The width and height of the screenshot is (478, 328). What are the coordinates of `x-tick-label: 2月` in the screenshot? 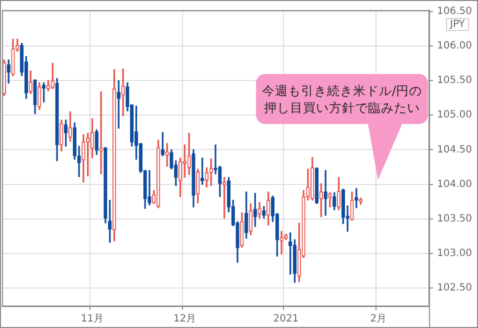 It's located at (378, 319).